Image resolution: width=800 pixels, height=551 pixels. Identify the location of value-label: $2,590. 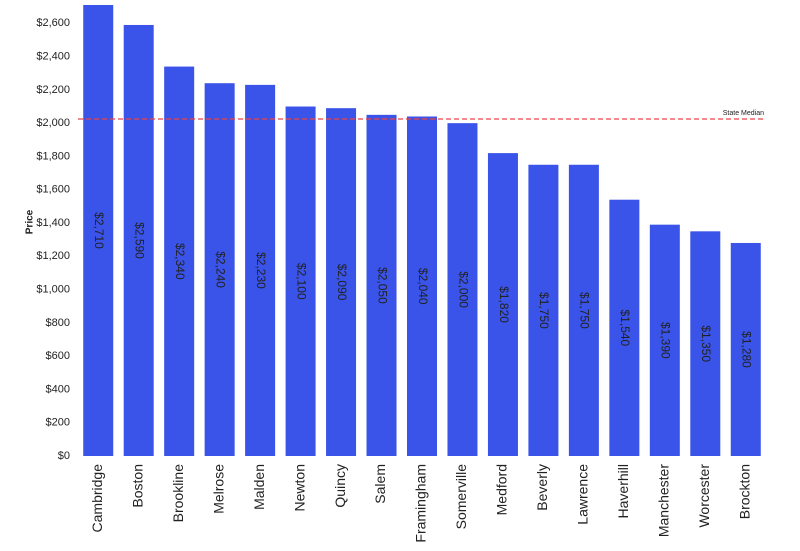
(140, 240).